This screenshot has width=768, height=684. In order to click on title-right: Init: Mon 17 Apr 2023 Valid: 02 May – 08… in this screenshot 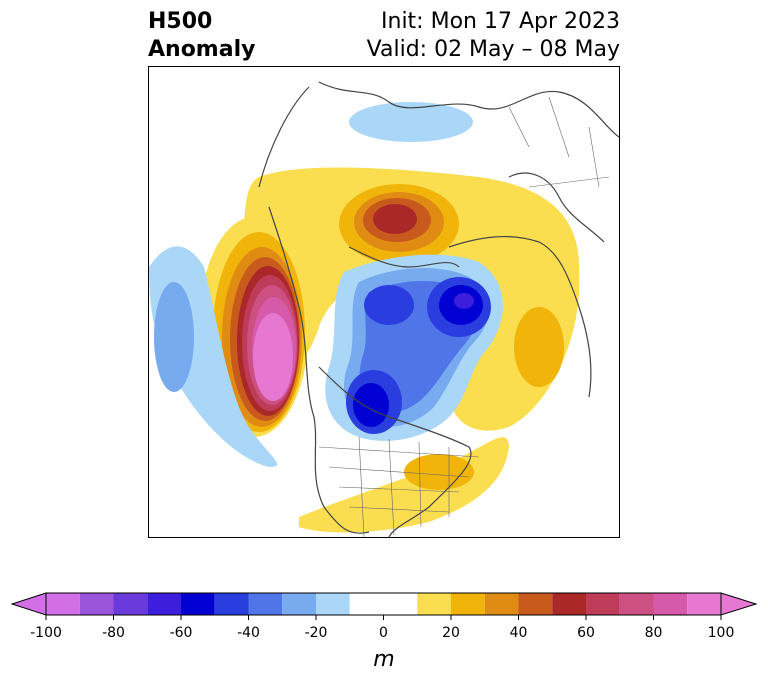, I will do `click(493, 36)`.